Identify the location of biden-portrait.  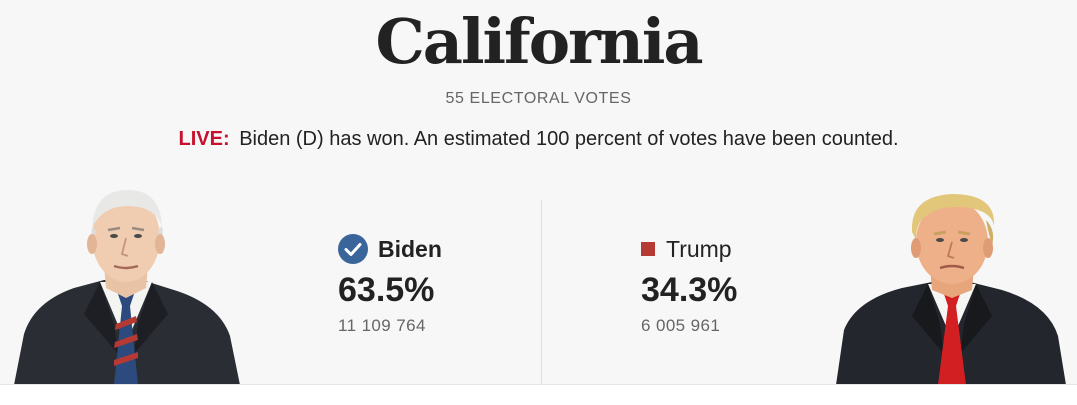
(127, 284).